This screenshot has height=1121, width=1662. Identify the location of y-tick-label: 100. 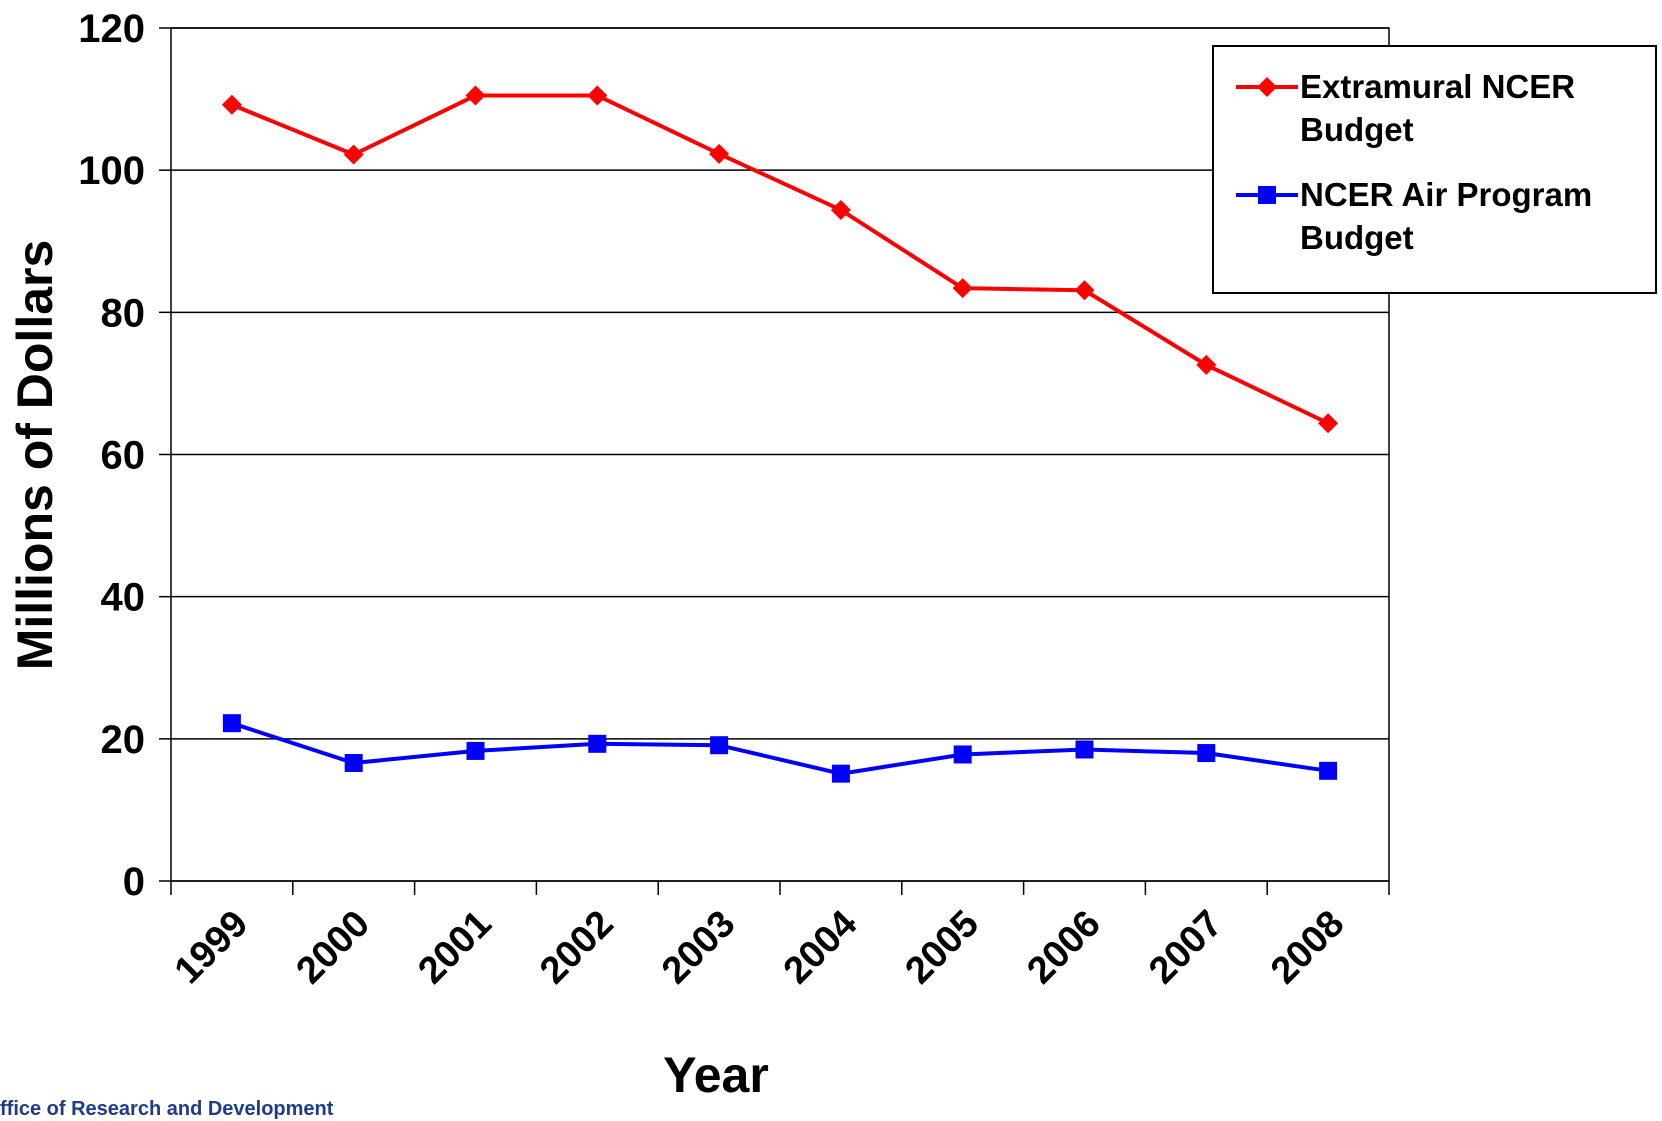
(111, 171).